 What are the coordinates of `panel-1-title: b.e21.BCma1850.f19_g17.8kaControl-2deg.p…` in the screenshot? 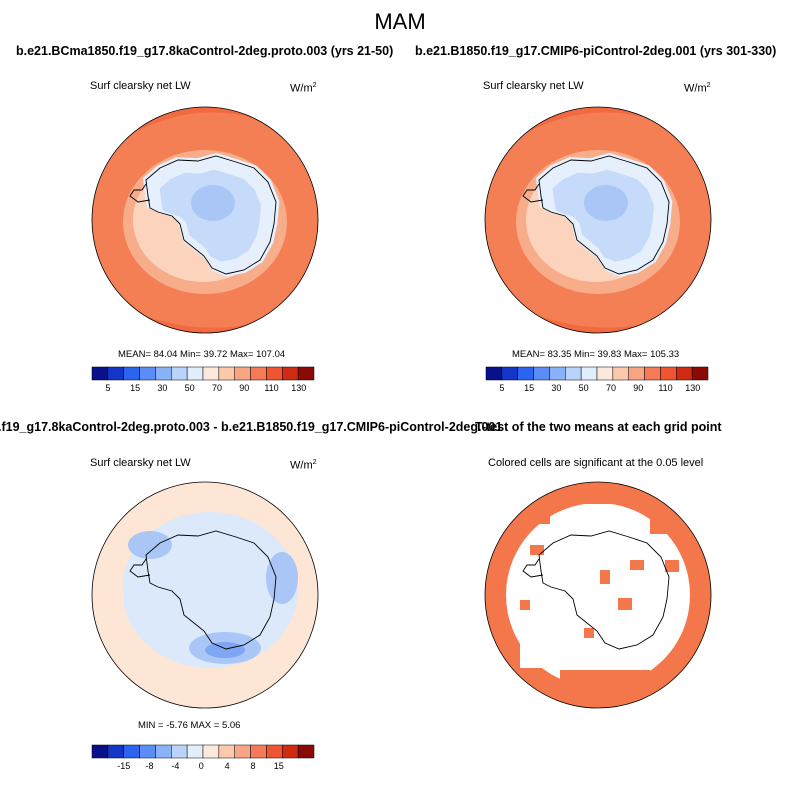 It's located at (205, 51).